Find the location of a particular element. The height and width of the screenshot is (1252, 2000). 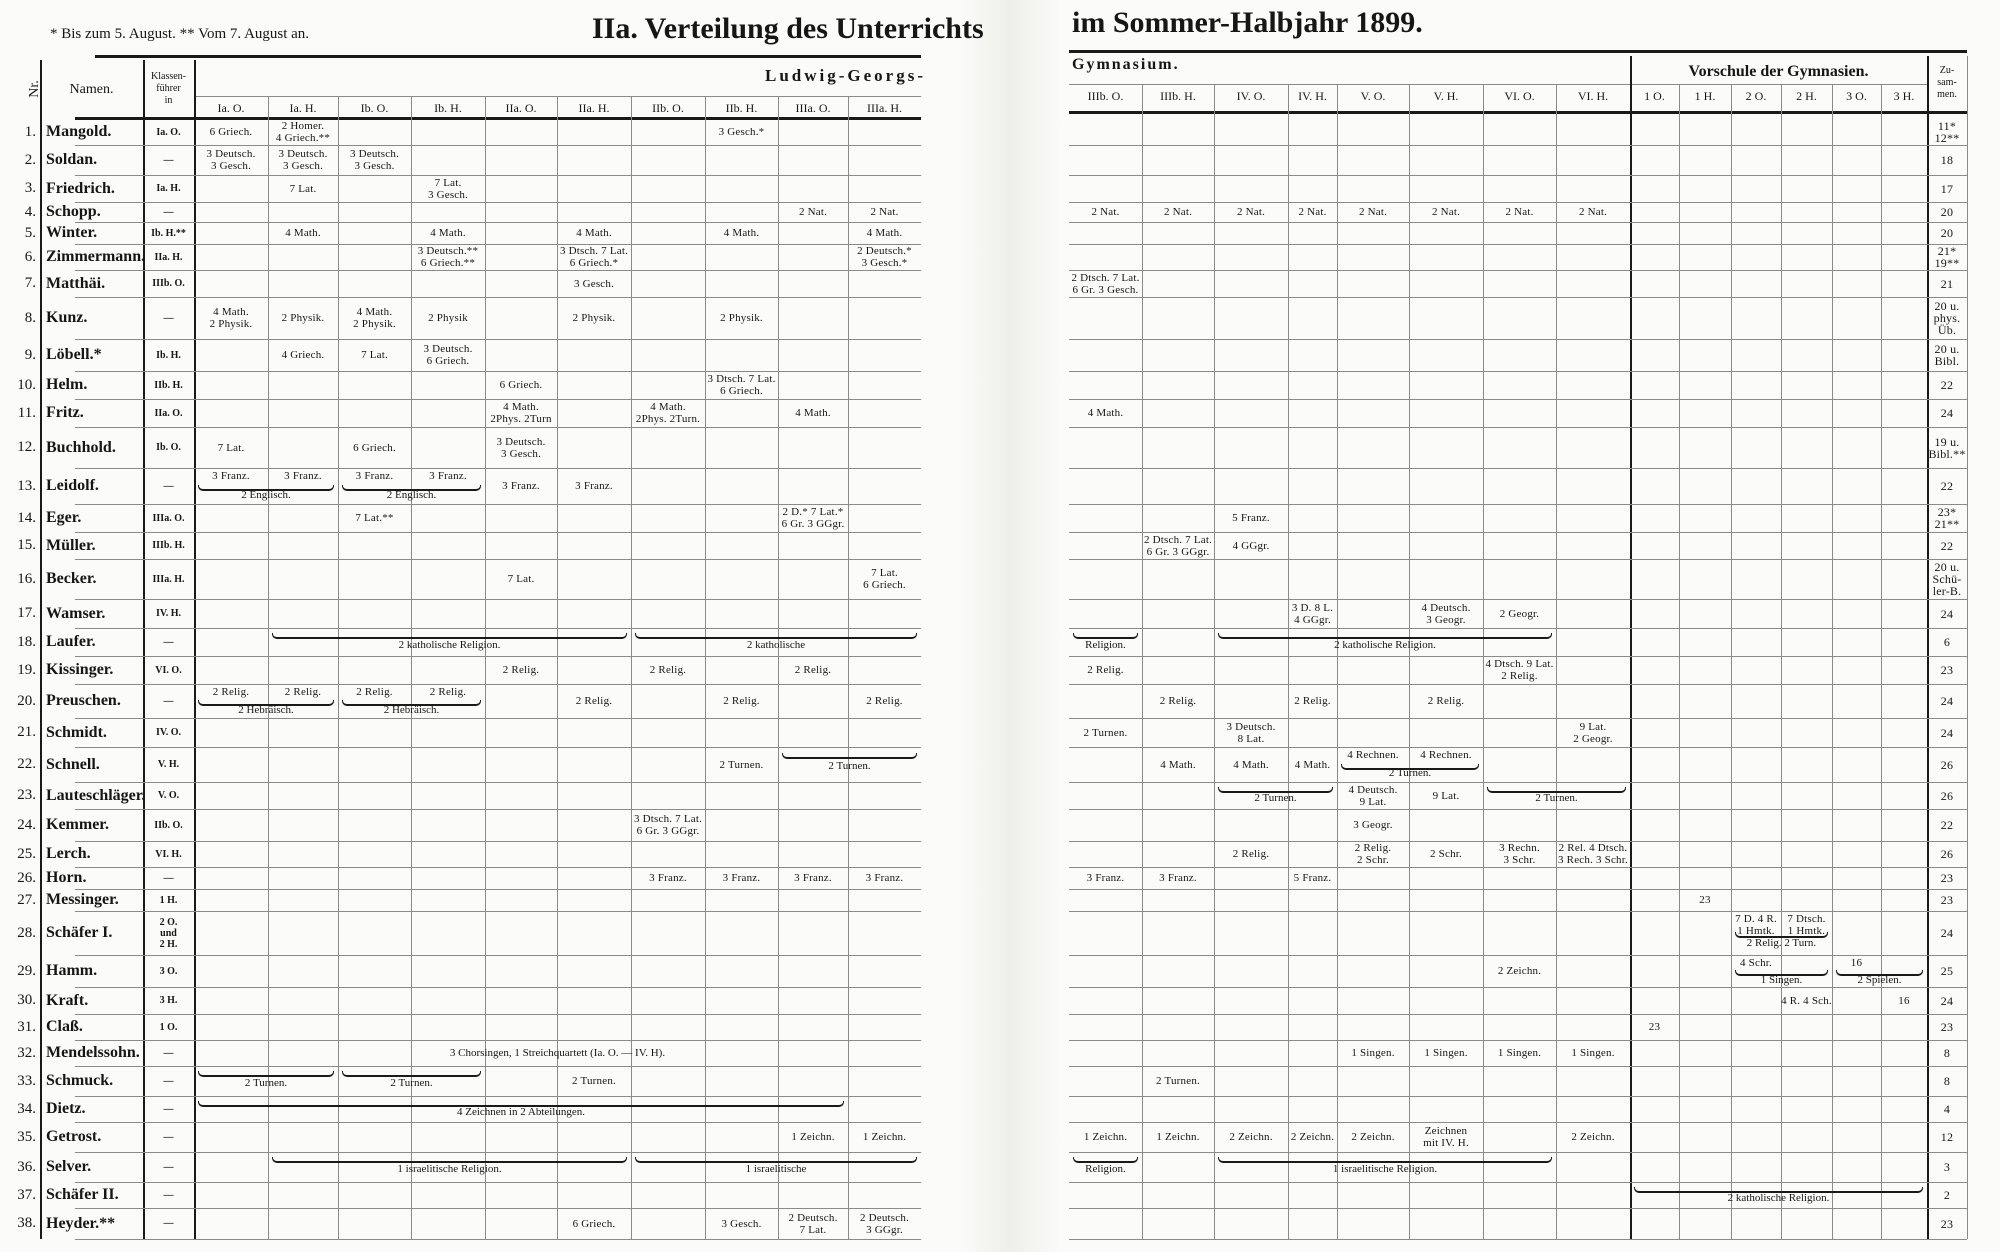

lesson-cell: 2 Relig. is located at coordinates (1312, 701).